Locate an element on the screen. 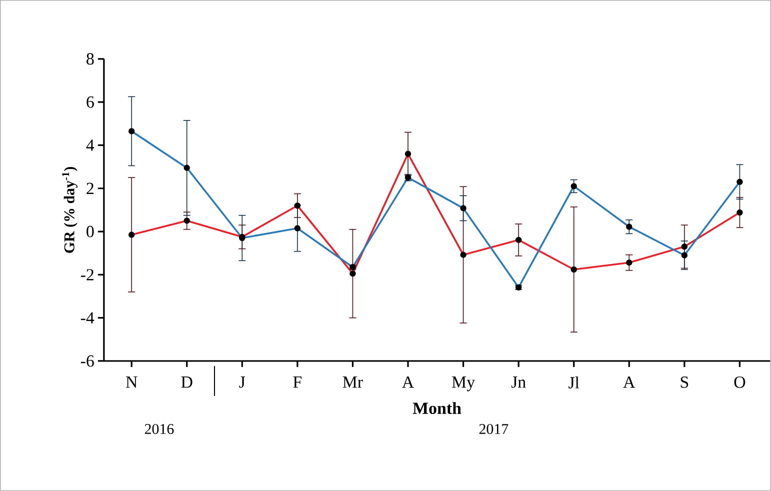  x-tick-label: O is located at coordinates (740, 382).